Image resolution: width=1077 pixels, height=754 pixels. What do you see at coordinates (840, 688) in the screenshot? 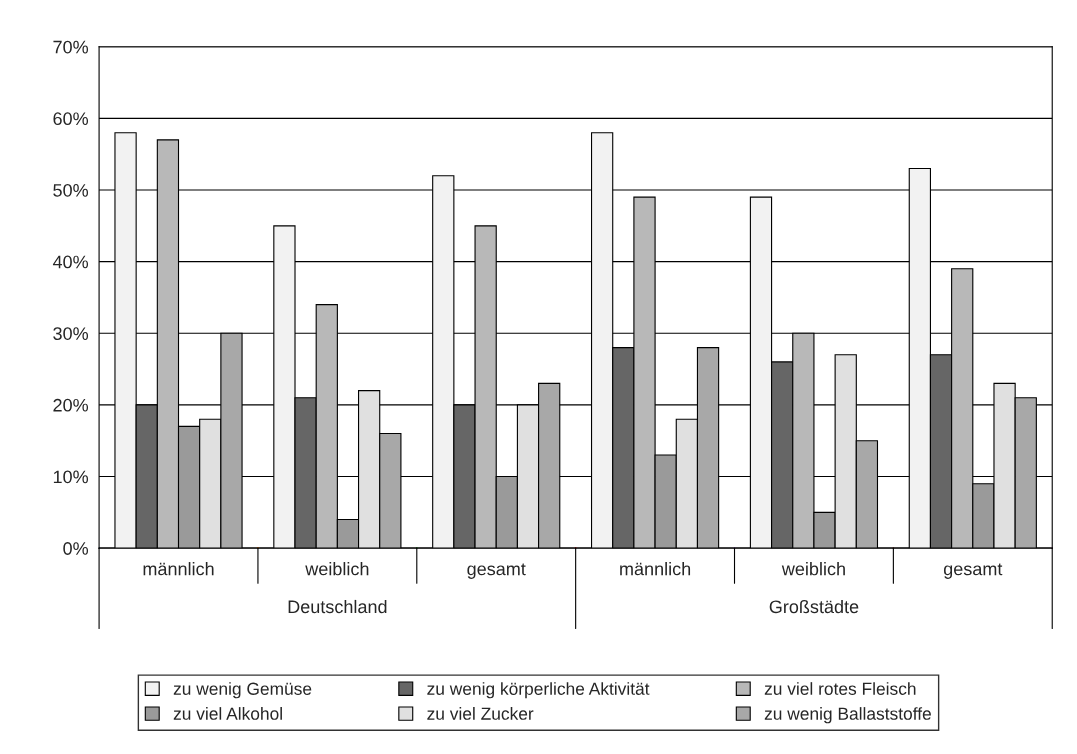
I see `legend-label: zu viel rotes Fleisch` at bounding box center [840, 688].